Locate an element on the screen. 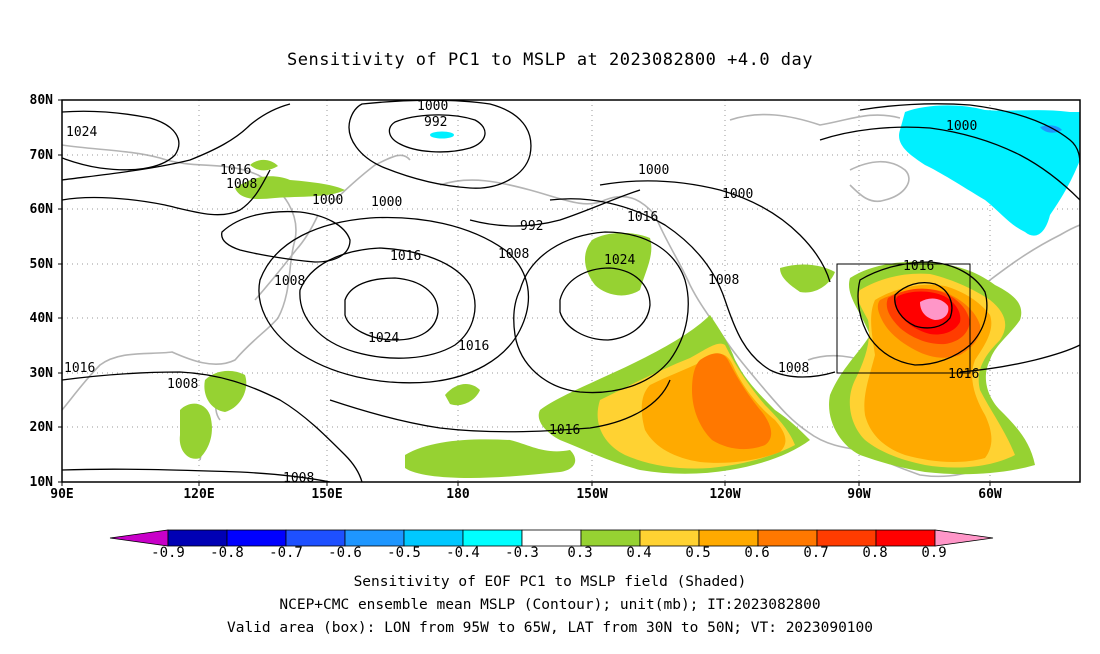 This screenshot has height=654, width=1100. lon-labels: 90E 120E 150E 180 150W 120W 90W 60W is located at coordinates (526, 494).